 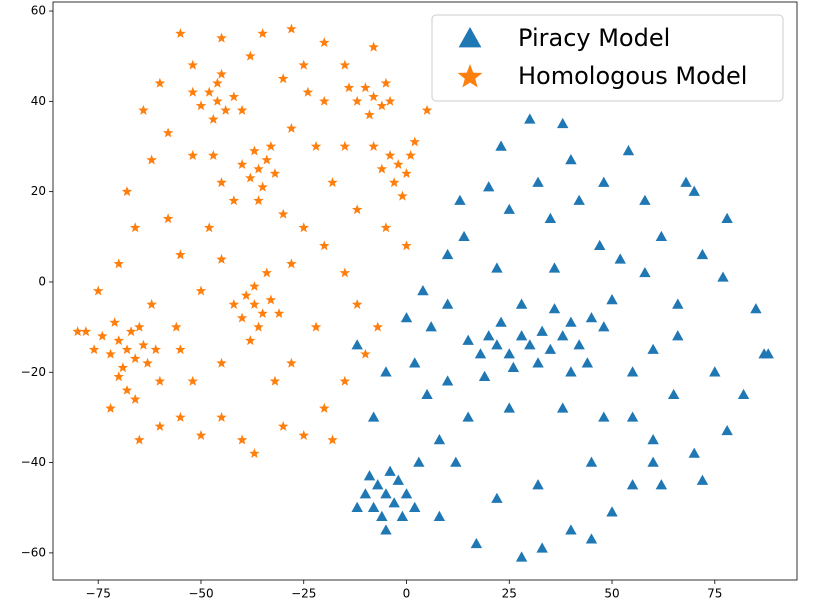 What do you see at coordinates (38, 101) in the screenshot?
I see `y-tick-label: 40` at bounding box center [38, 101].